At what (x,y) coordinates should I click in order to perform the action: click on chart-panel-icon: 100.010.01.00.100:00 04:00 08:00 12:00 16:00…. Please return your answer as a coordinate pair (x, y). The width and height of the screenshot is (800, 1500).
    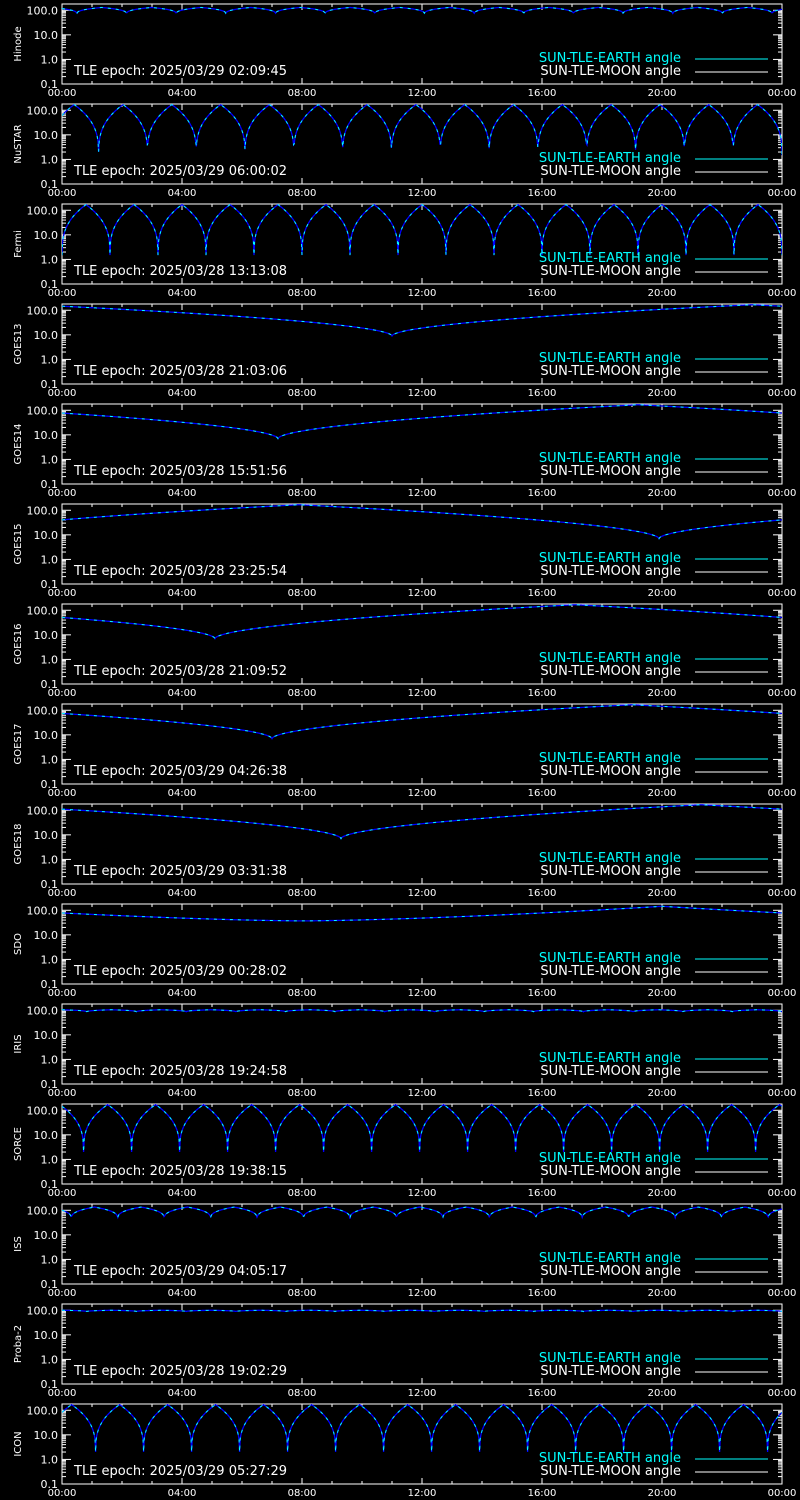
    Looking at the image, I should click on (405, 1451).